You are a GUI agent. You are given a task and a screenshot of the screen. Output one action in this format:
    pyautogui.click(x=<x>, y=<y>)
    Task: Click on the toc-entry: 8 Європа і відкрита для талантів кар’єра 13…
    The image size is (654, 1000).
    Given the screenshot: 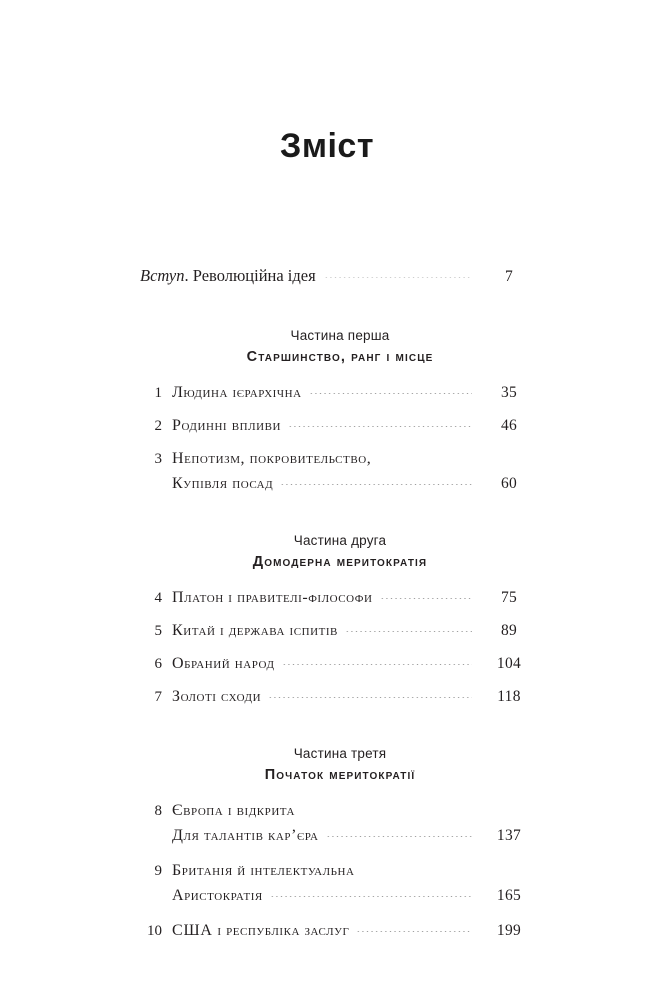 What is the action you would take?
    pyautogui.click(x=340, y=823)
    